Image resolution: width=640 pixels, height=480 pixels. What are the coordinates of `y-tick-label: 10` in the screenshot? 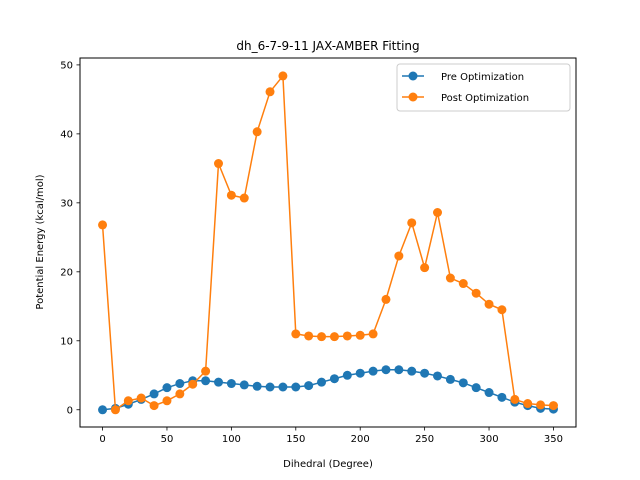 It's located at (66, 341).